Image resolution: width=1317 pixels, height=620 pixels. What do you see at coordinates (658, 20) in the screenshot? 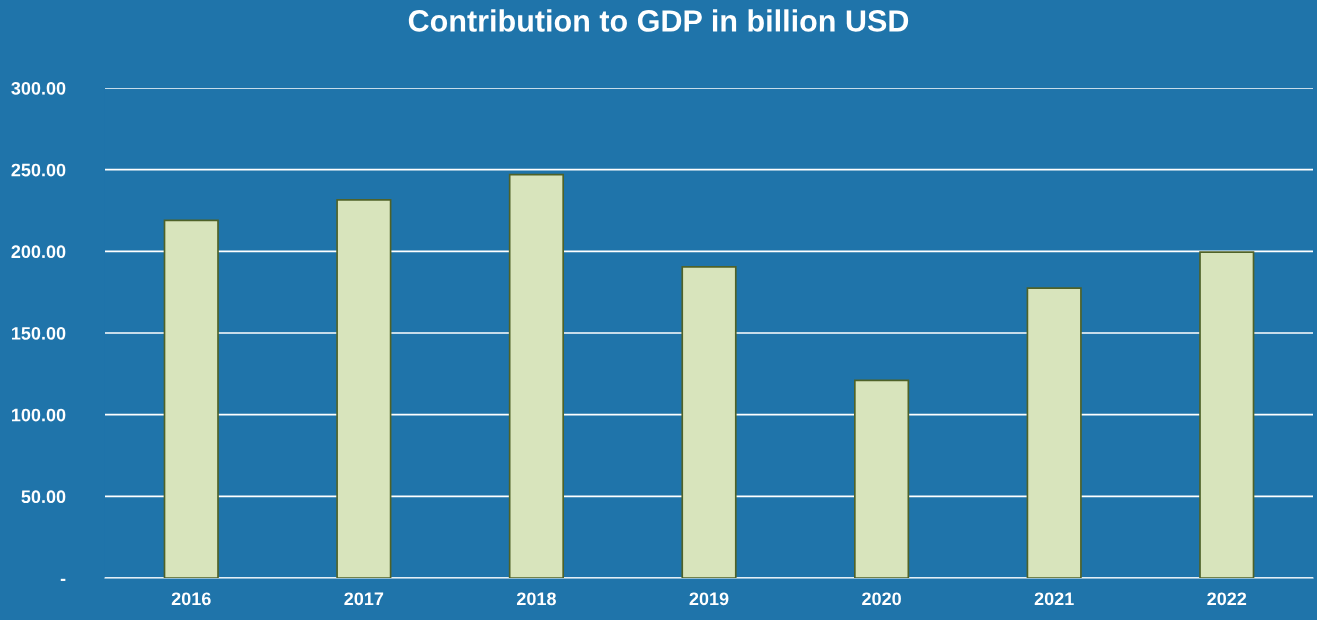
I see `chart-title: Contribution to GDP in billion USD` at bounding box center [658, 20].